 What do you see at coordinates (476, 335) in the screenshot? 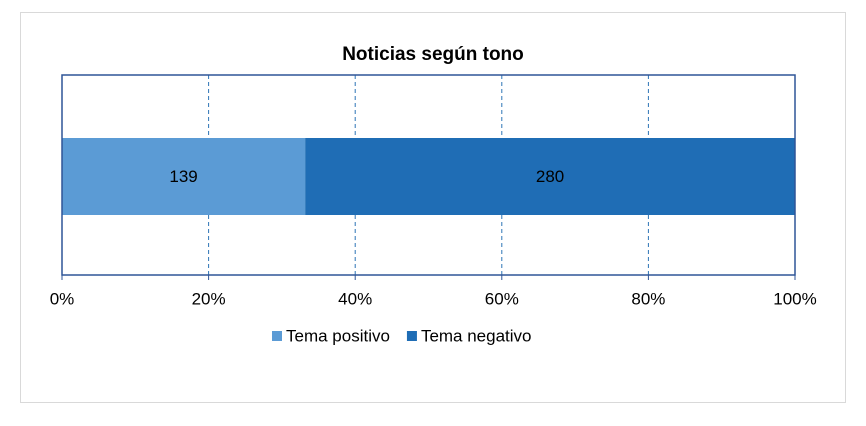
I see `legend-label: Tema negativo` at bounding box center [476, 335].